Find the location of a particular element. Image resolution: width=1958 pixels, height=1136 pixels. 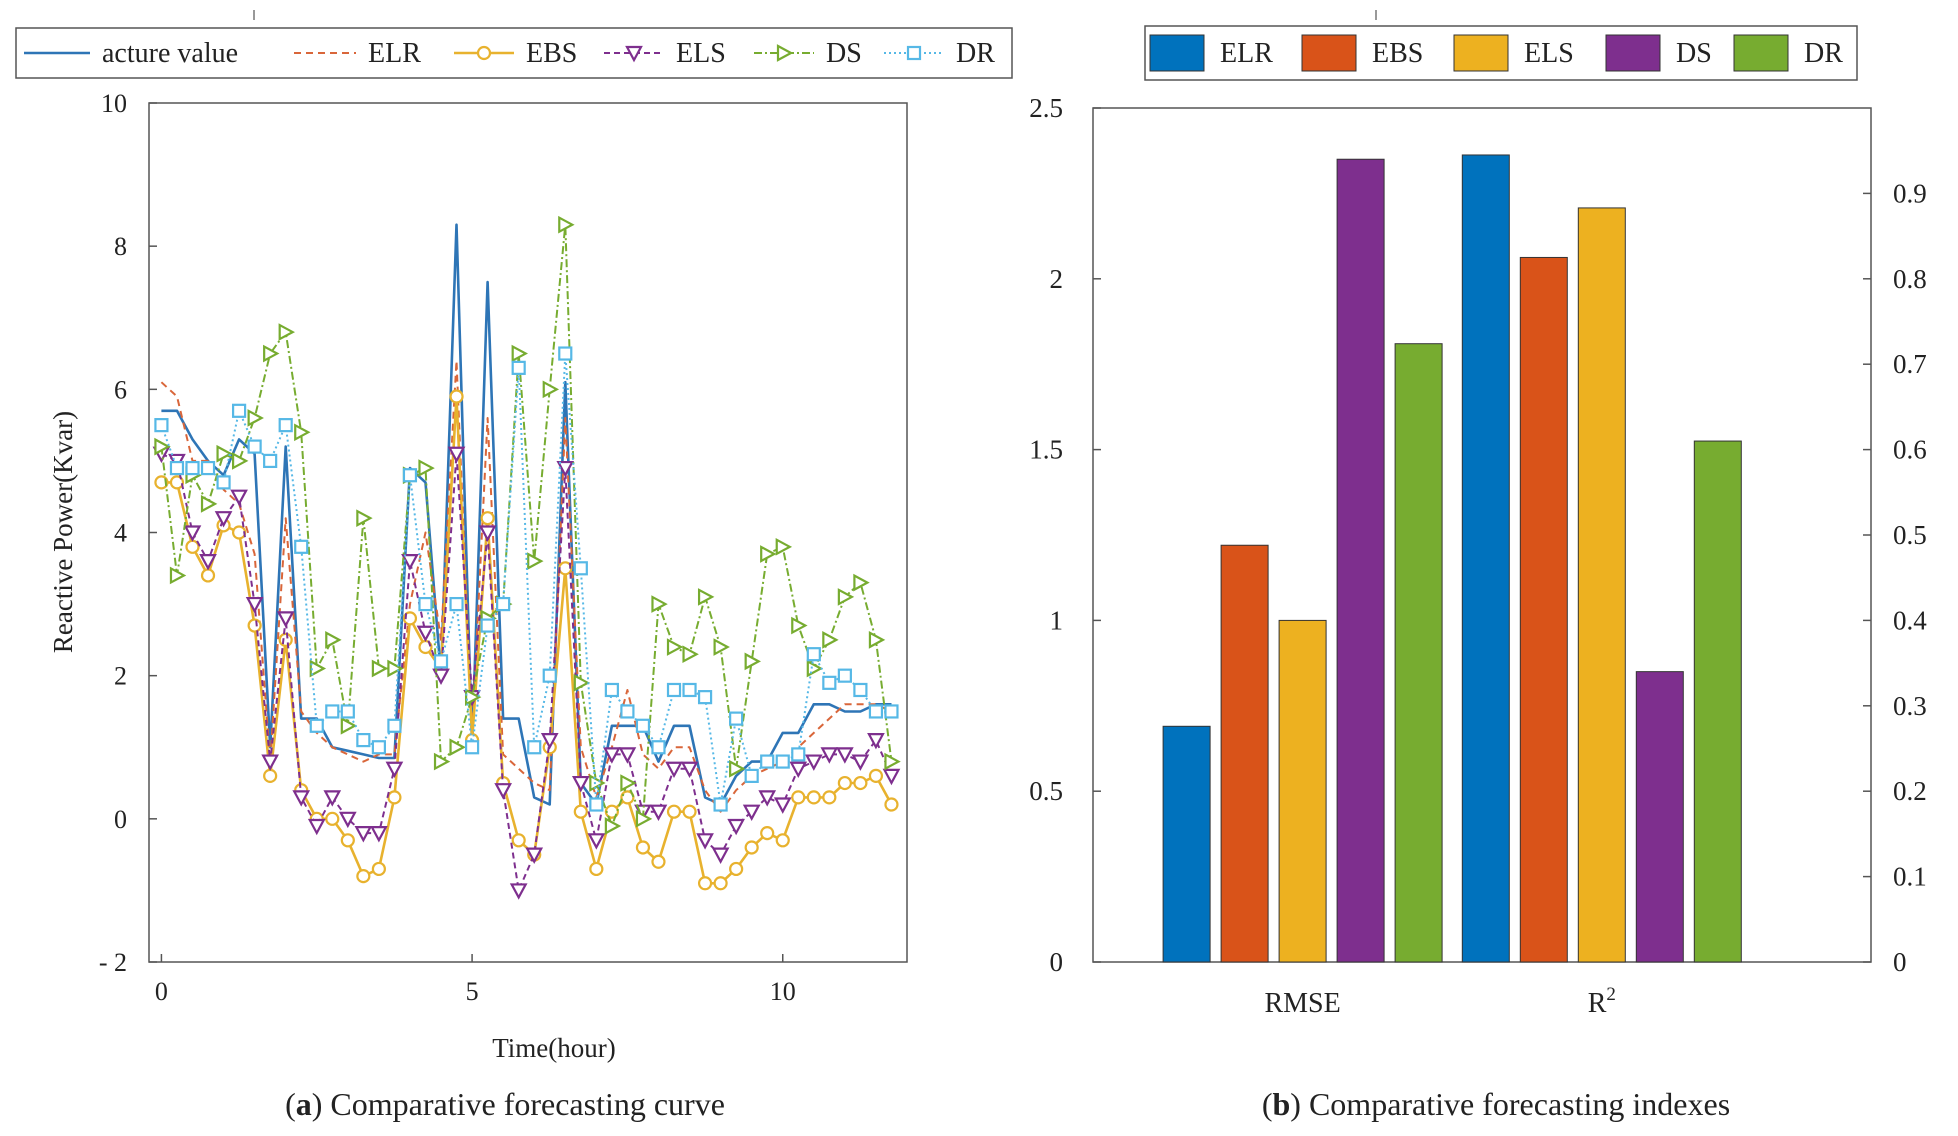

line-ylabel: Reactive Power(Kvar) is located at coordinates (63, 532).